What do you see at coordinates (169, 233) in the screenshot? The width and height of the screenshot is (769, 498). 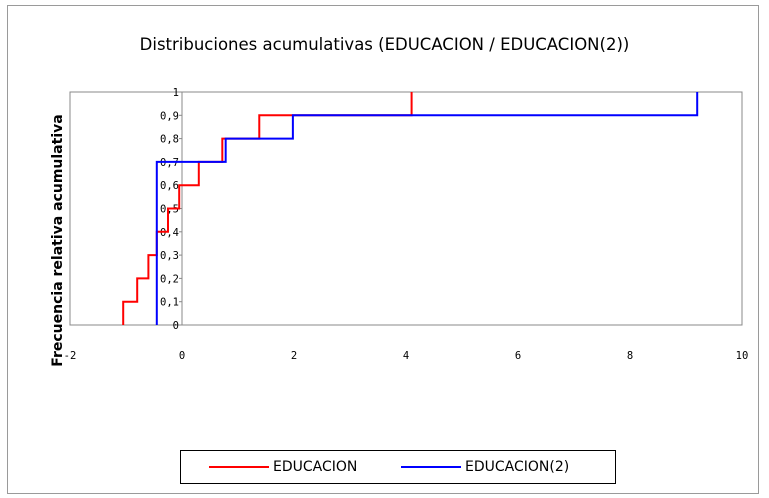 I see `y-tick-label: 0,4` at bounding box center [169, 233].